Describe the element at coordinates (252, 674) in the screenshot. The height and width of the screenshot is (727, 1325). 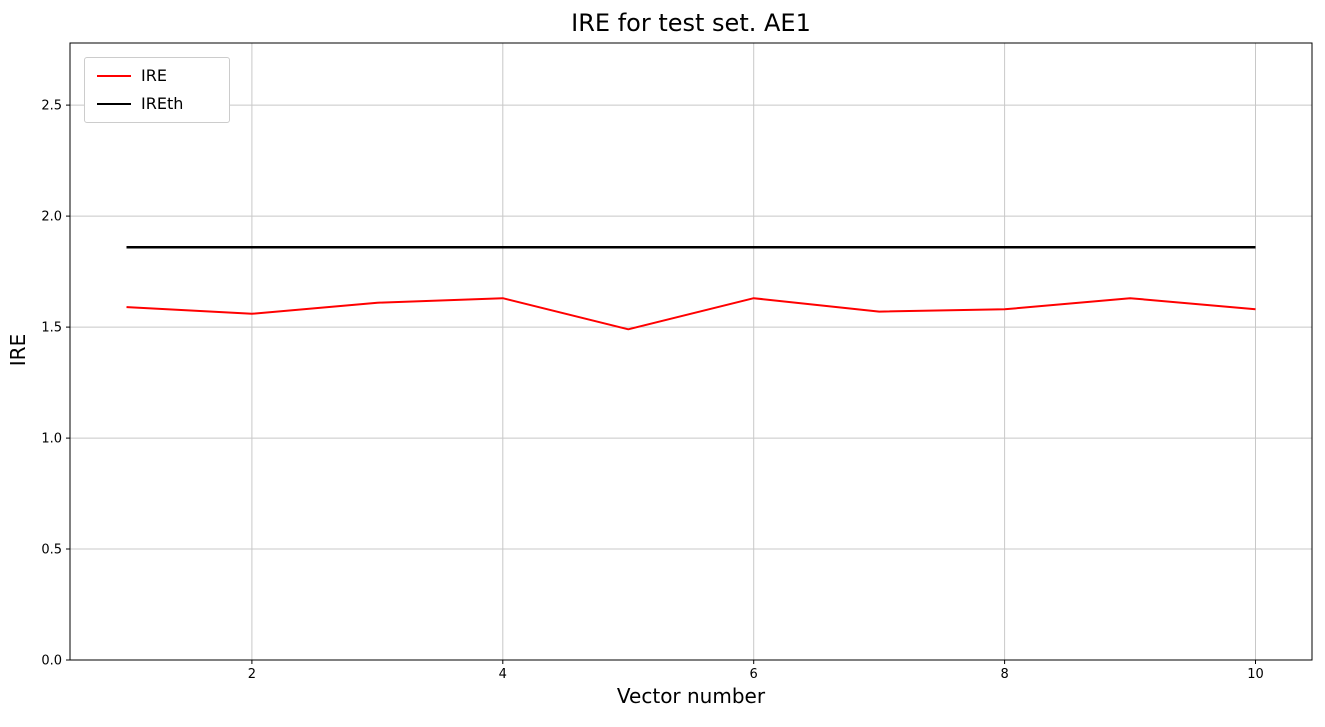
I see `svg-text: 2` at that location.